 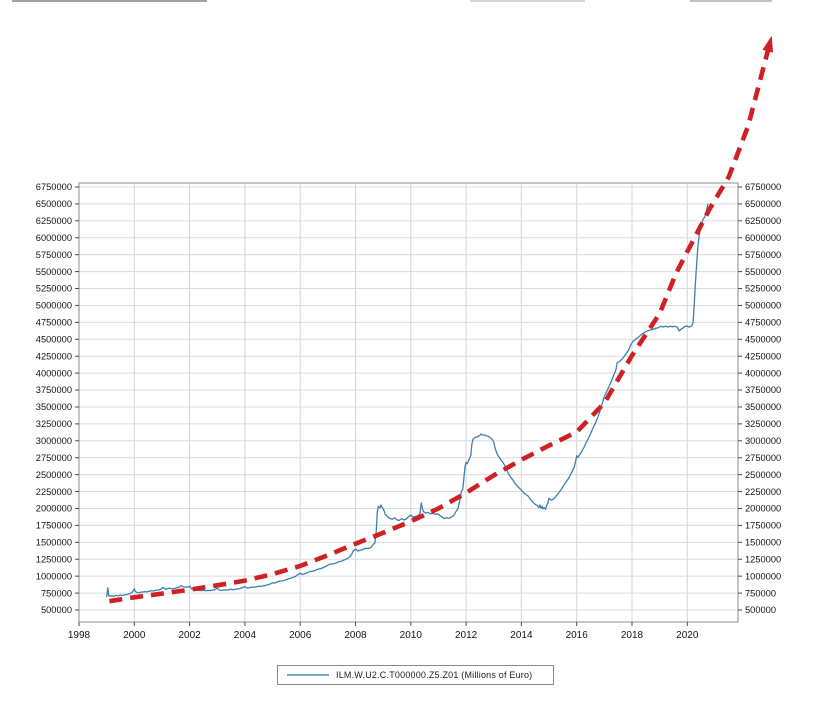 I want to click on y-axis-tick-label-right: 6000000, so click(x=763, y=238).